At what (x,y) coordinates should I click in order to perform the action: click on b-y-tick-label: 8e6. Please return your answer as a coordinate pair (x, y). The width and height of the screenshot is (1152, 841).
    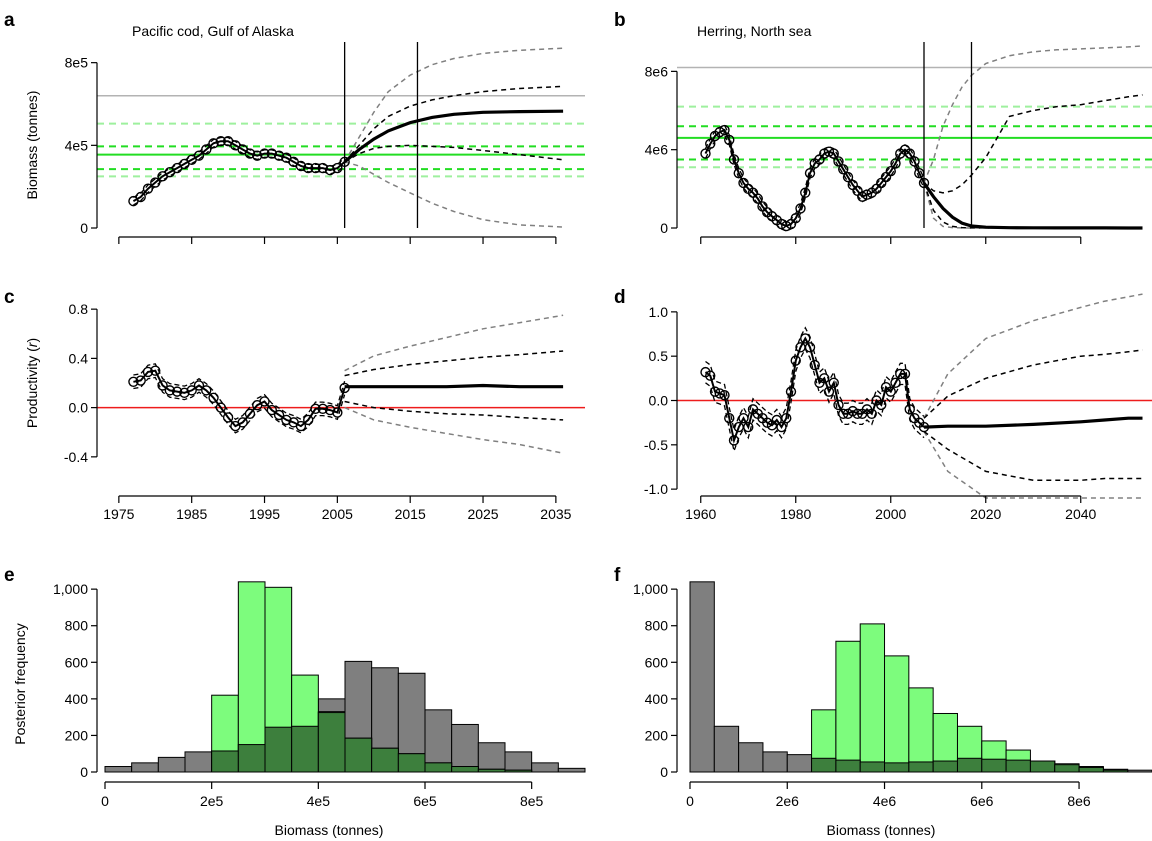
    Looking at the image, I should click on (657, 71).